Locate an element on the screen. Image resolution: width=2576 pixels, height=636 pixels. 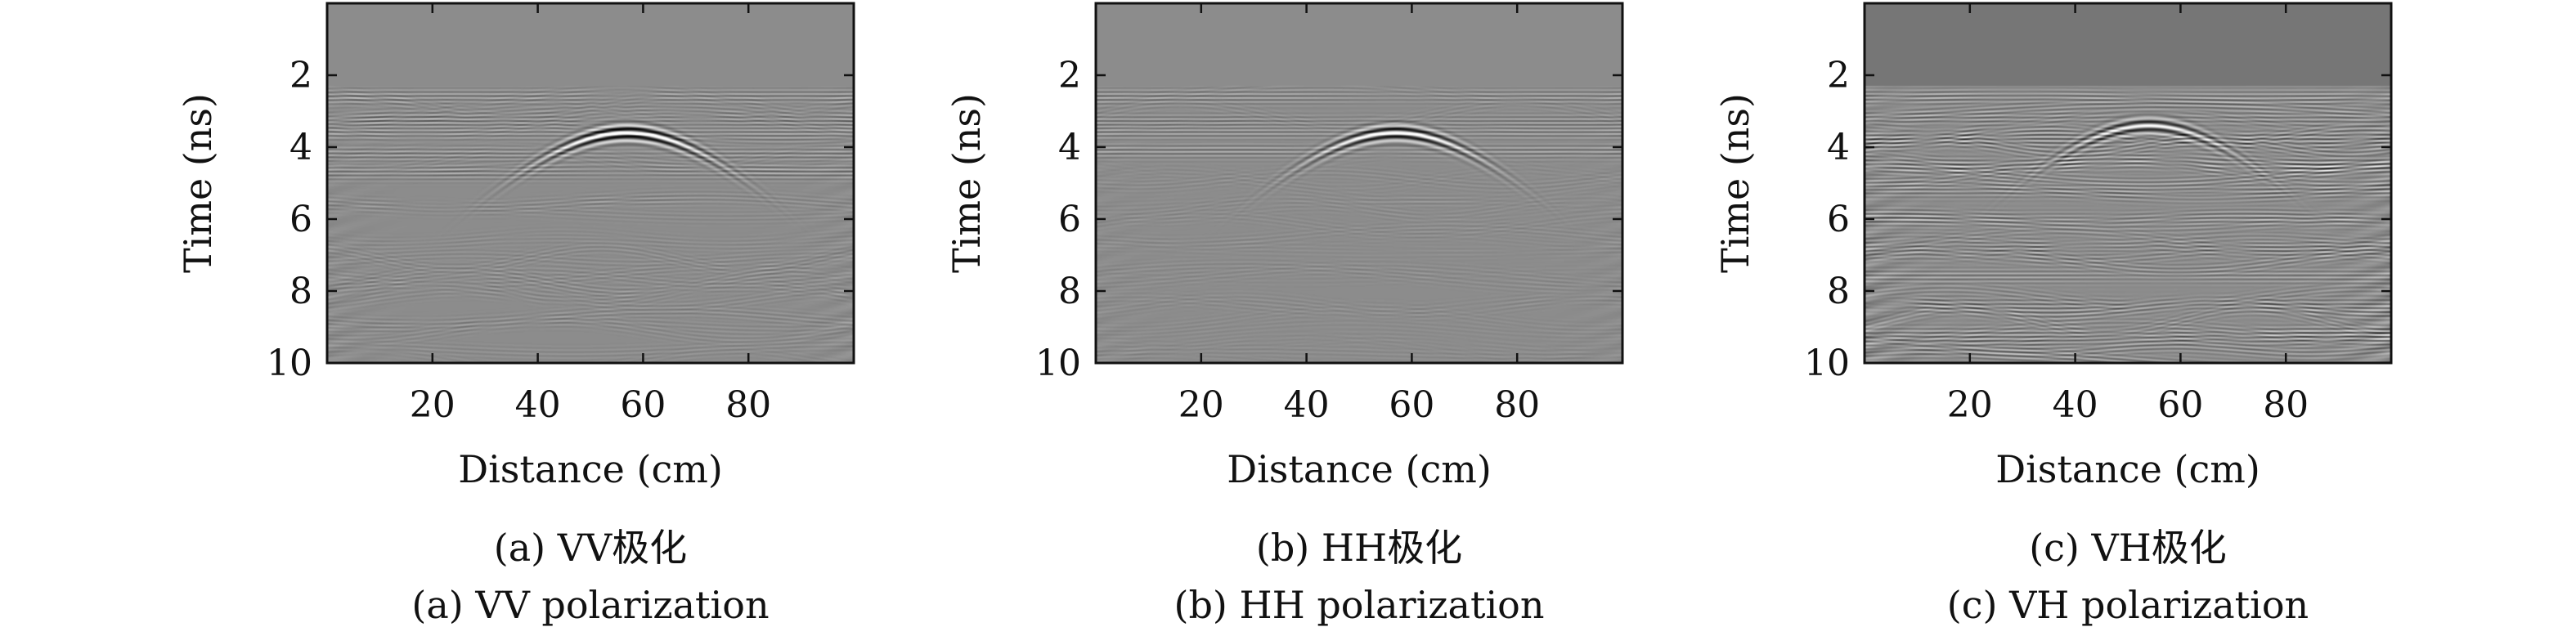
caption-chinese: (b) HH极化 is located at coordinates (1359, 548).